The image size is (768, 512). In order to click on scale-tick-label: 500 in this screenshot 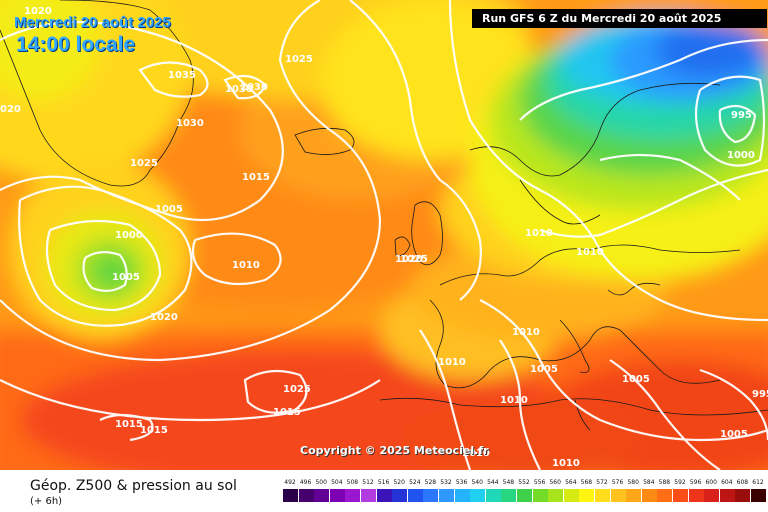, I will do `click(321, 482)`.